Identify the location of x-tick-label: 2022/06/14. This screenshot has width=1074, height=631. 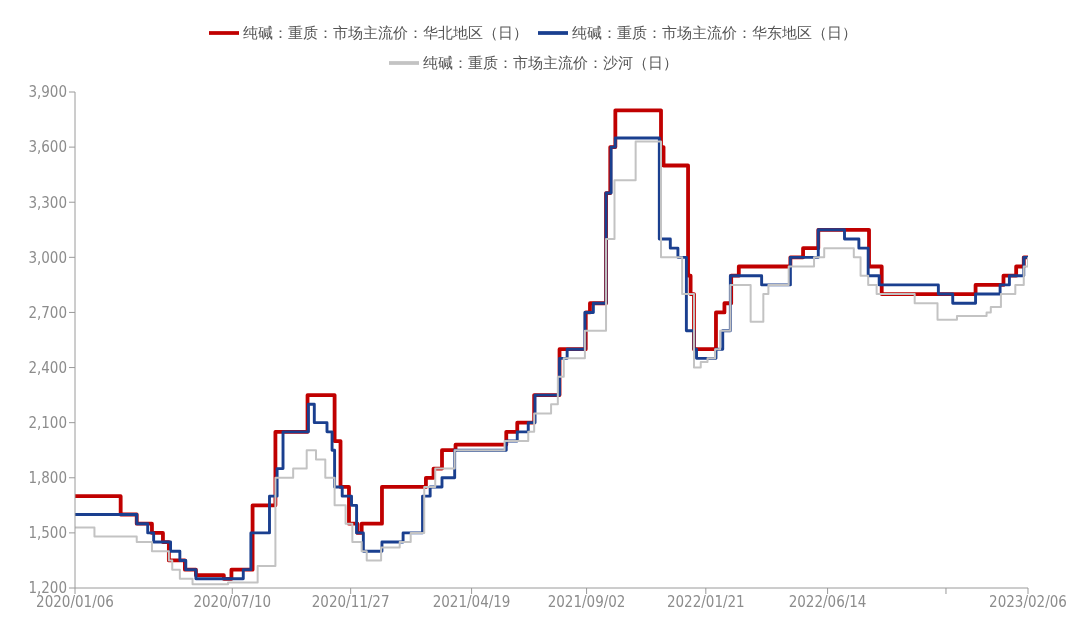
(827, 601).